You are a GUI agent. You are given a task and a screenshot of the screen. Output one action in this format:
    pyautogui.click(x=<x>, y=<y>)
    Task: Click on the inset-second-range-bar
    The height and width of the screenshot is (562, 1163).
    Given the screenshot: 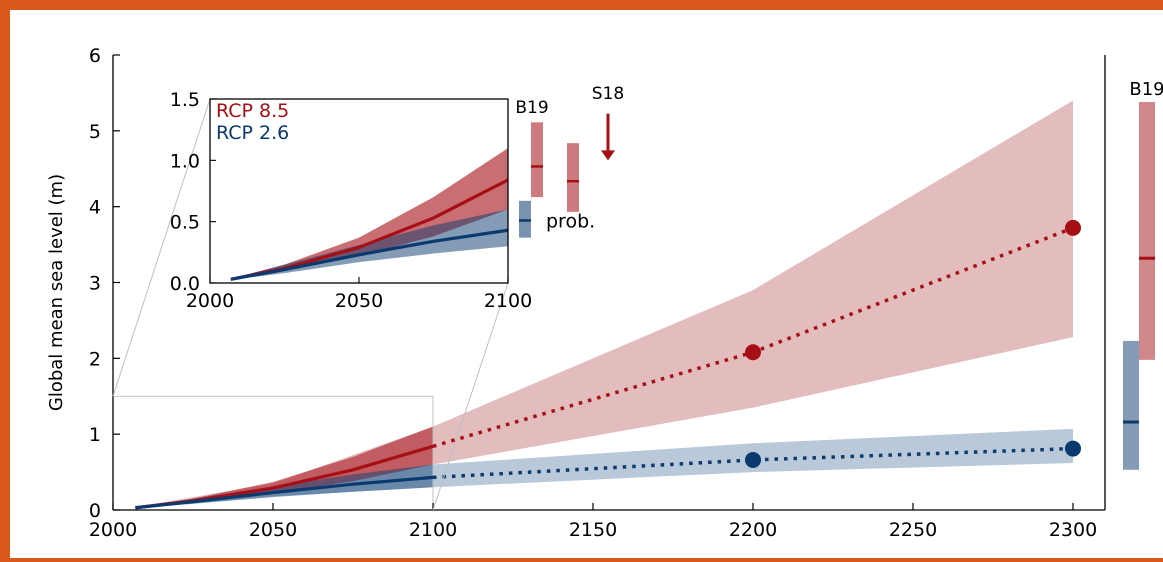 What is the action you would take?
    pyautogui.click(x=573, y=177)
    